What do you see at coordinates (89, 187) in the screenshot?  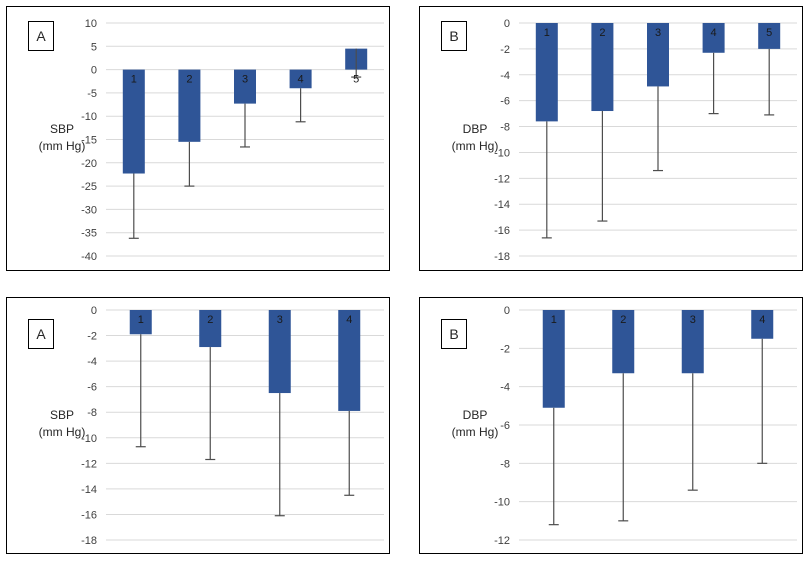 I see `y-tick-label: -25` at bounding box center [89, 187].